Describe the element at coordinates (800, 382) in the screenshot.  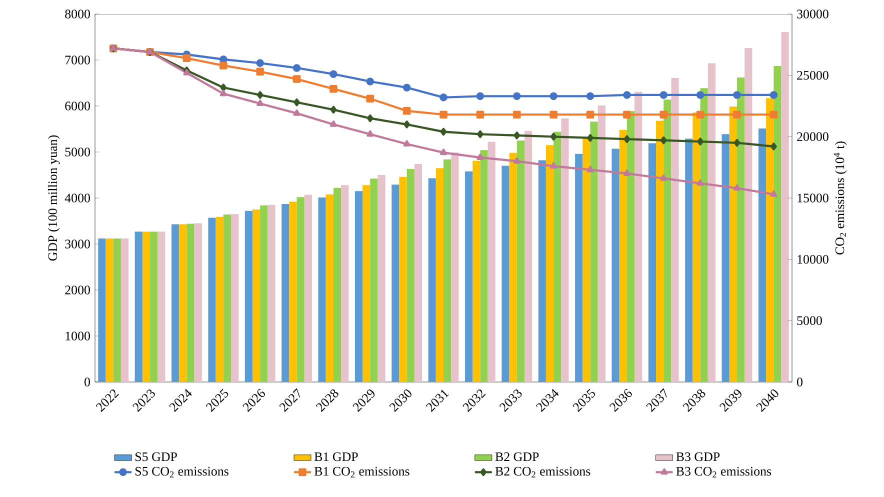
I see `y2-tick-label: 0` at that location.